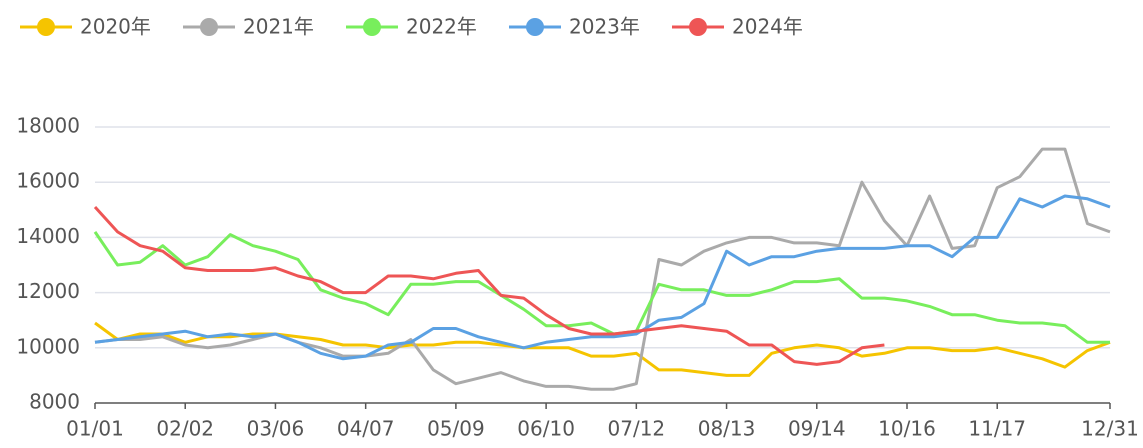 The image size is (1143, 448). I want to click on x-tick-label: 05/09, so click(456, 429).